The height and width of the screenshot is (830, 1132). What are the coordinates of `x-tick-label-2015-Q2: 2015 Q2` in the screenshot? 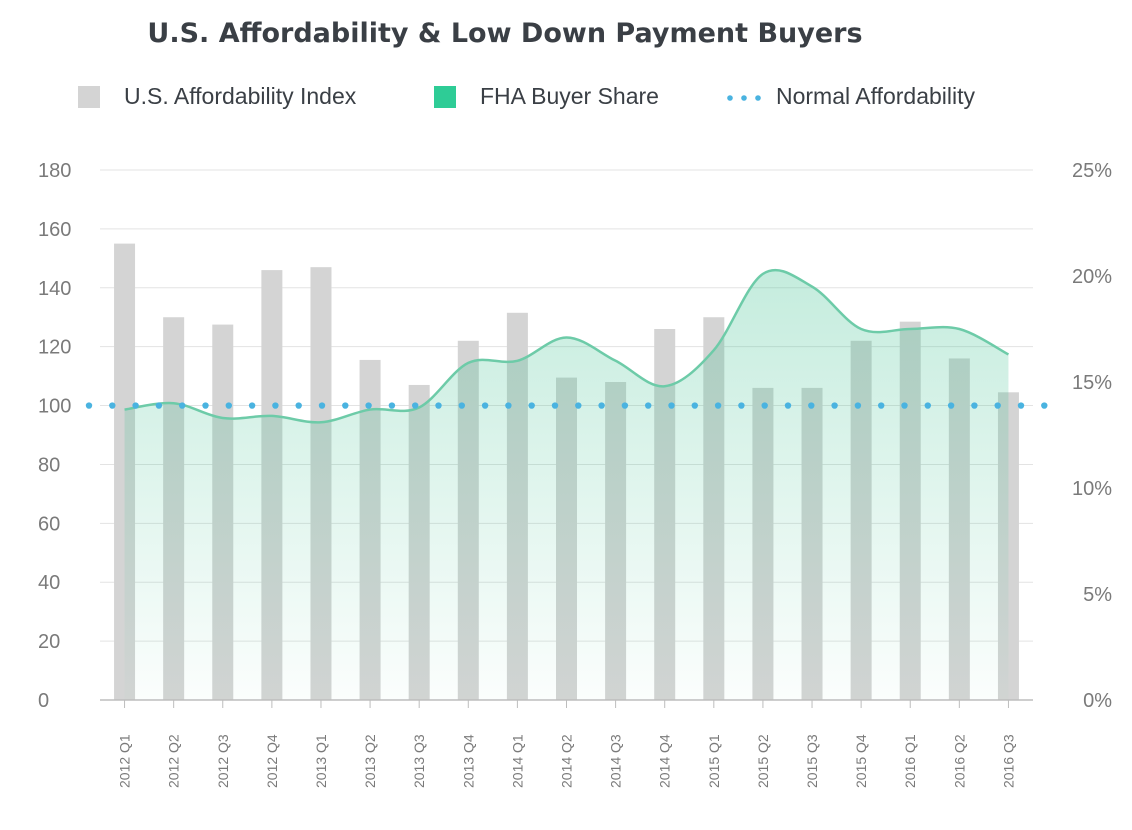 It's located at (763, 761).